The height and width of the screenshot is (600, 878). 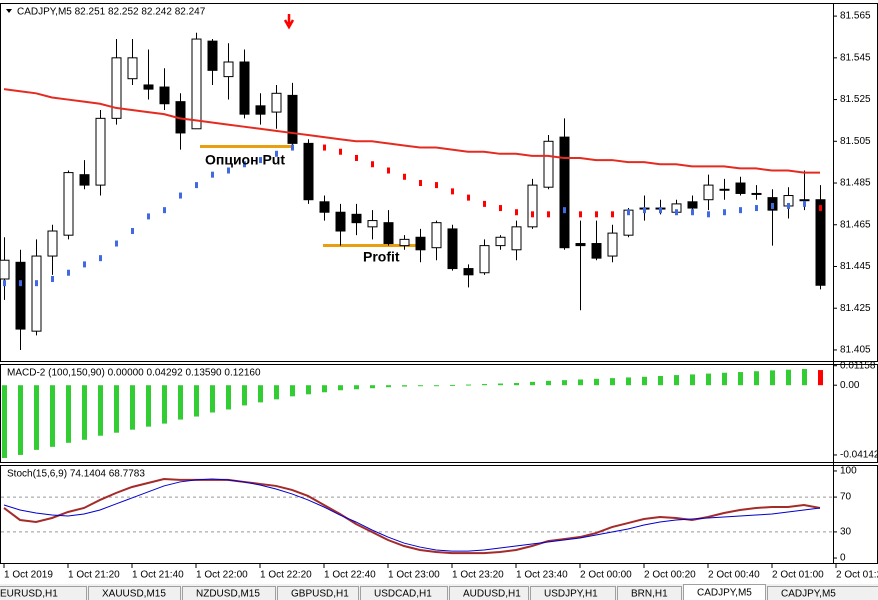 What do you see at coordinates (606, 575) in the screenshot?
I see `x-tick-label: 2 Oct 00:00` at bounding box center [606, 575].